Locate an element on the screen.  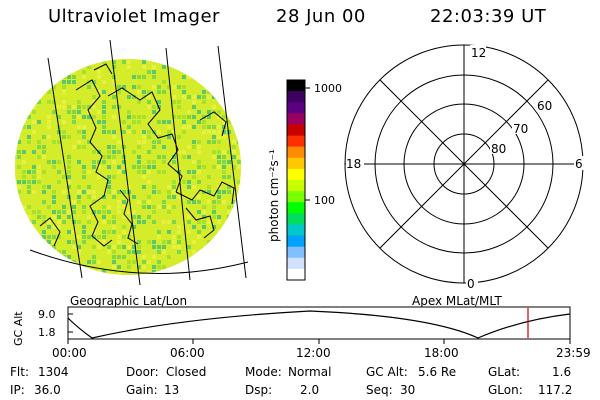
glon-label: GLon: is located at coordinates (505, 390).